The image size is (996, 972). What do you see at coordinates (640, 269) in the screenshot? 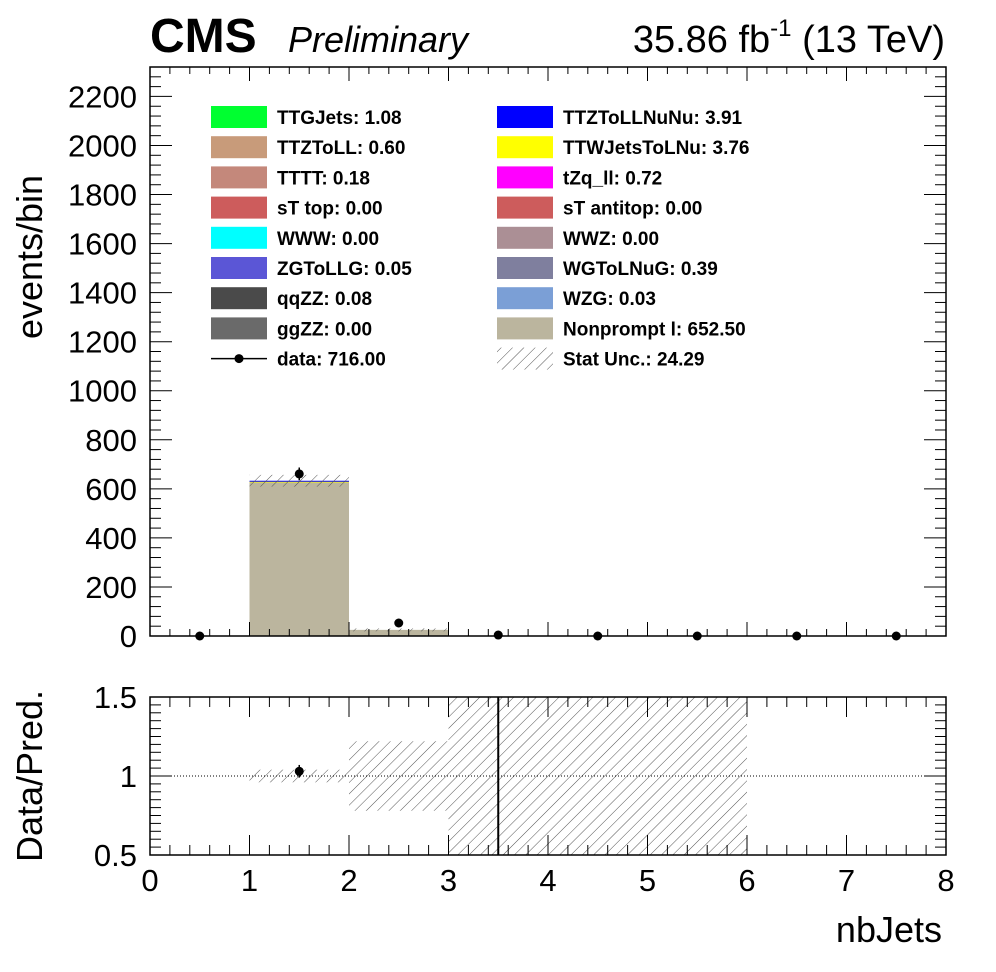
I see `legend-label: WGToLNuG: 0.39` at bounding box center [640, 269].